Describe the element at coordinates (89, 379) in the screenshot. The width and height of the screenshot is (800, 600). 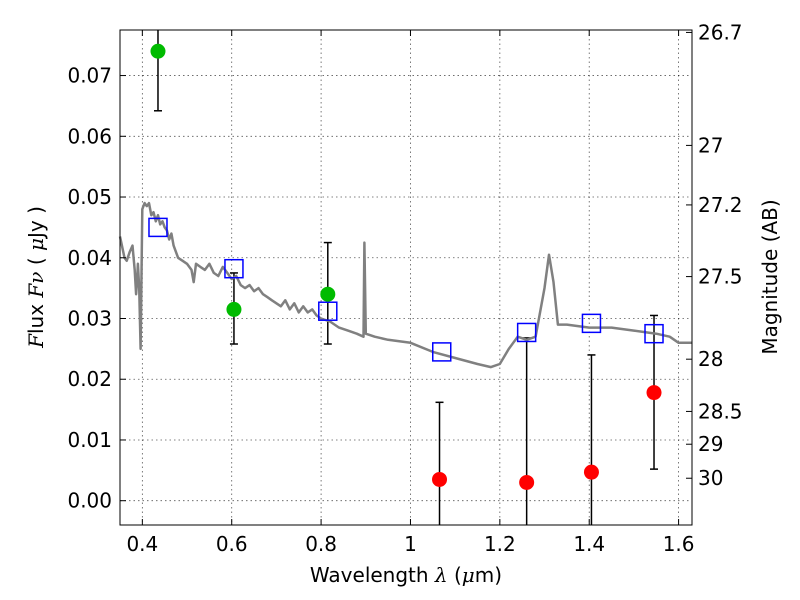
I see `y-tick-label: 0.02` at that location.